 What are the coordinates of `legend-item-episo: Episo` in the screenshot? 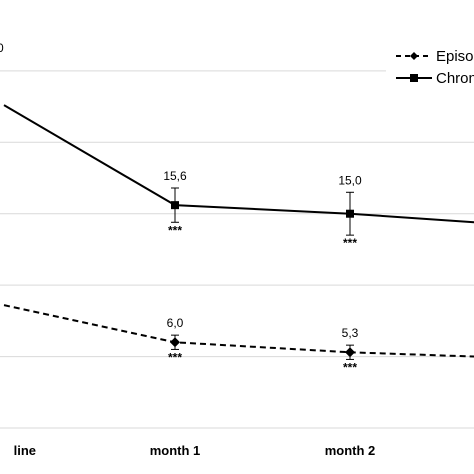 It's located at (435, 56).